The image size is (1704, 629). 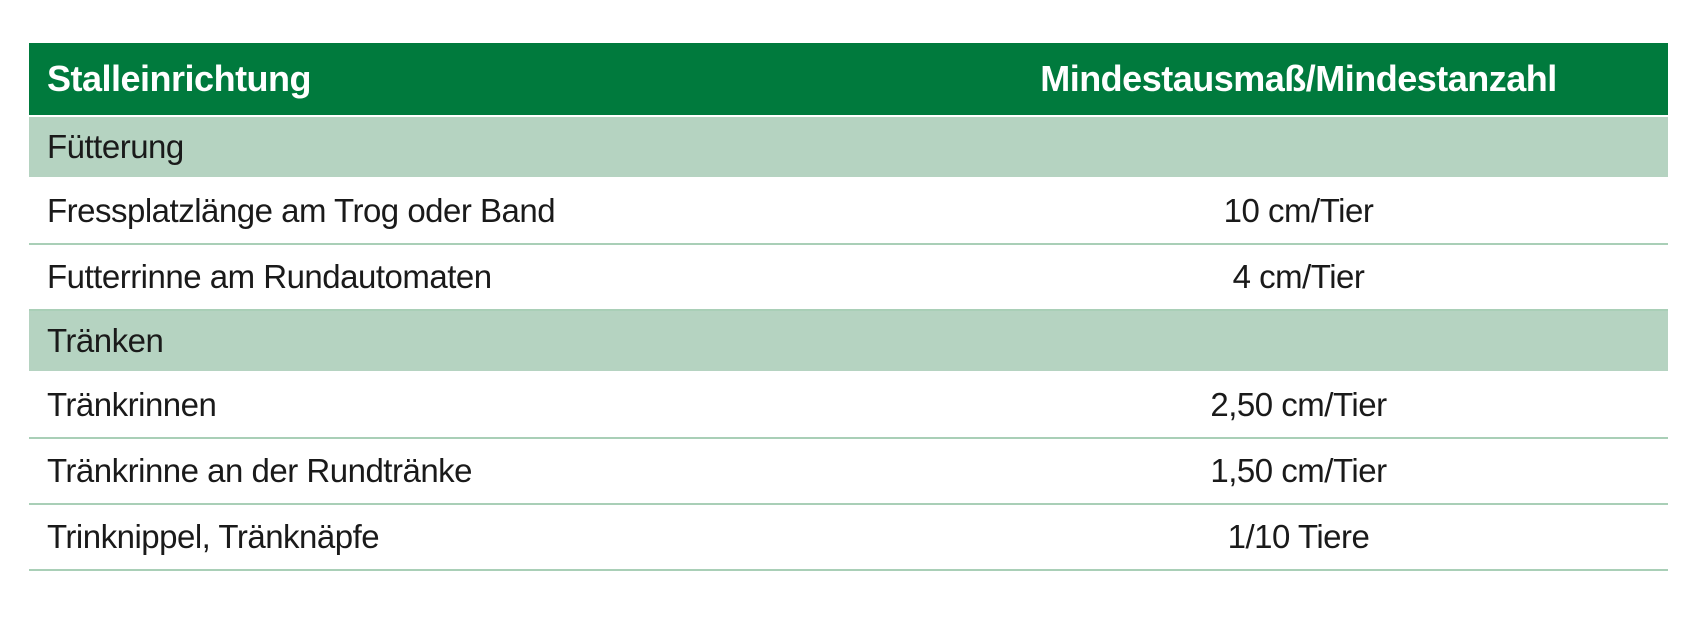 What do you see at coordinates (1298, 537) in the screenshot?
I see `value-cell: 1/10 Tiere` at bounding box center [1298, 537].